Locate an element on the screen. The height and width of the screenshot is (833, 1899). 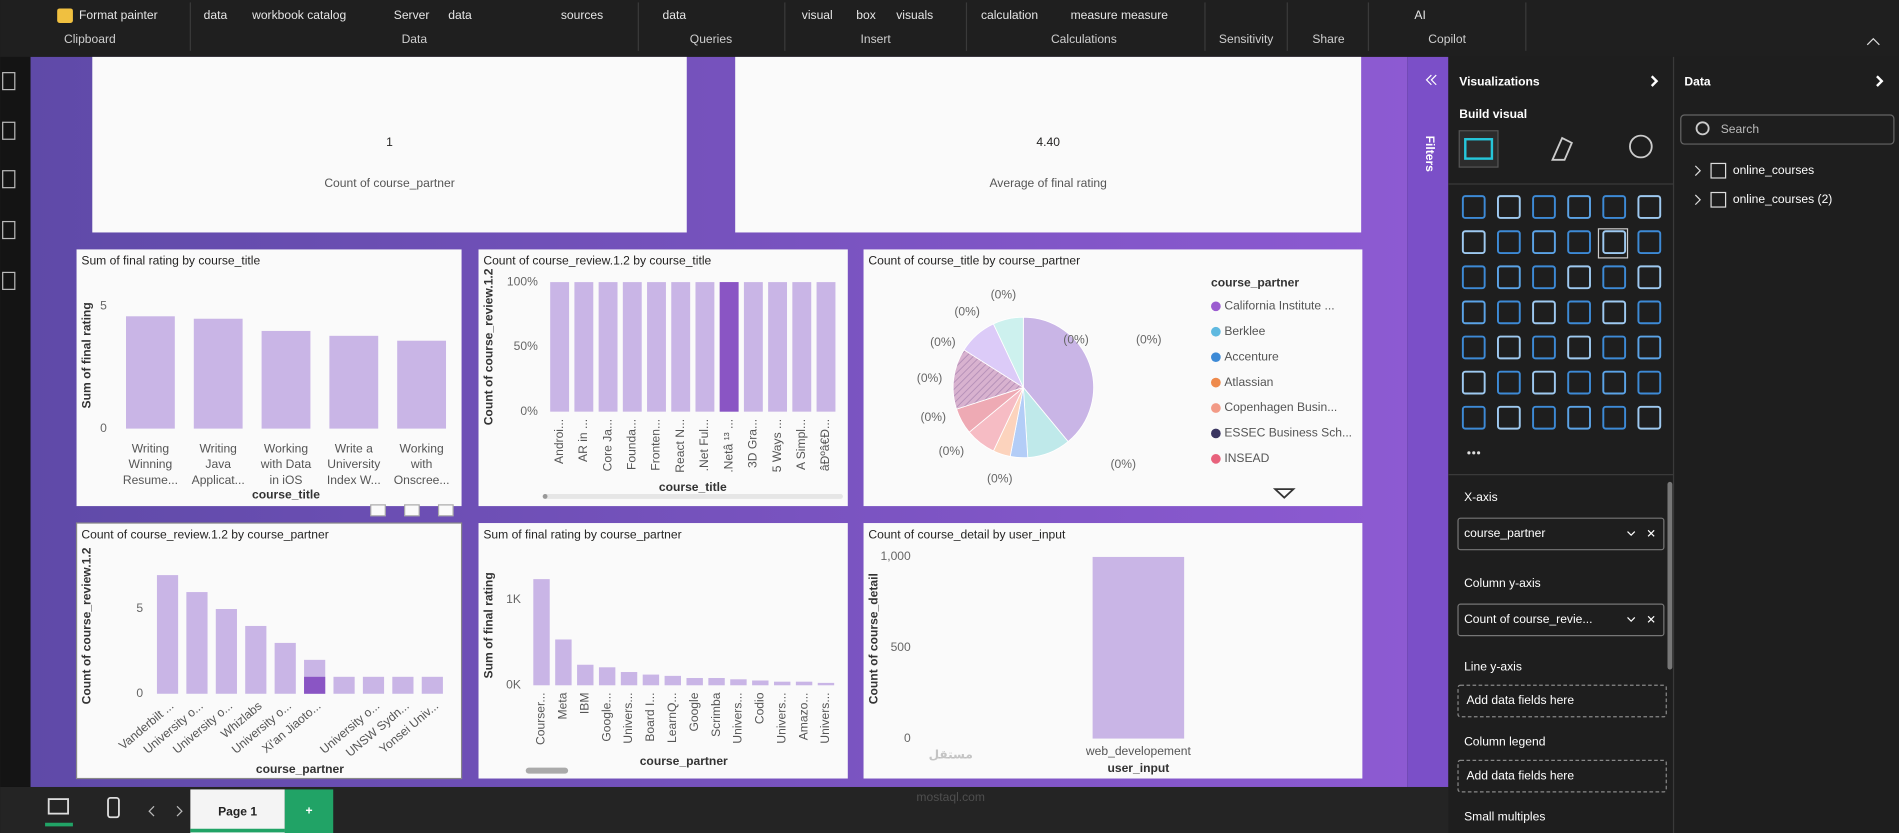
mobile-view is located at coordinates (113, 807).